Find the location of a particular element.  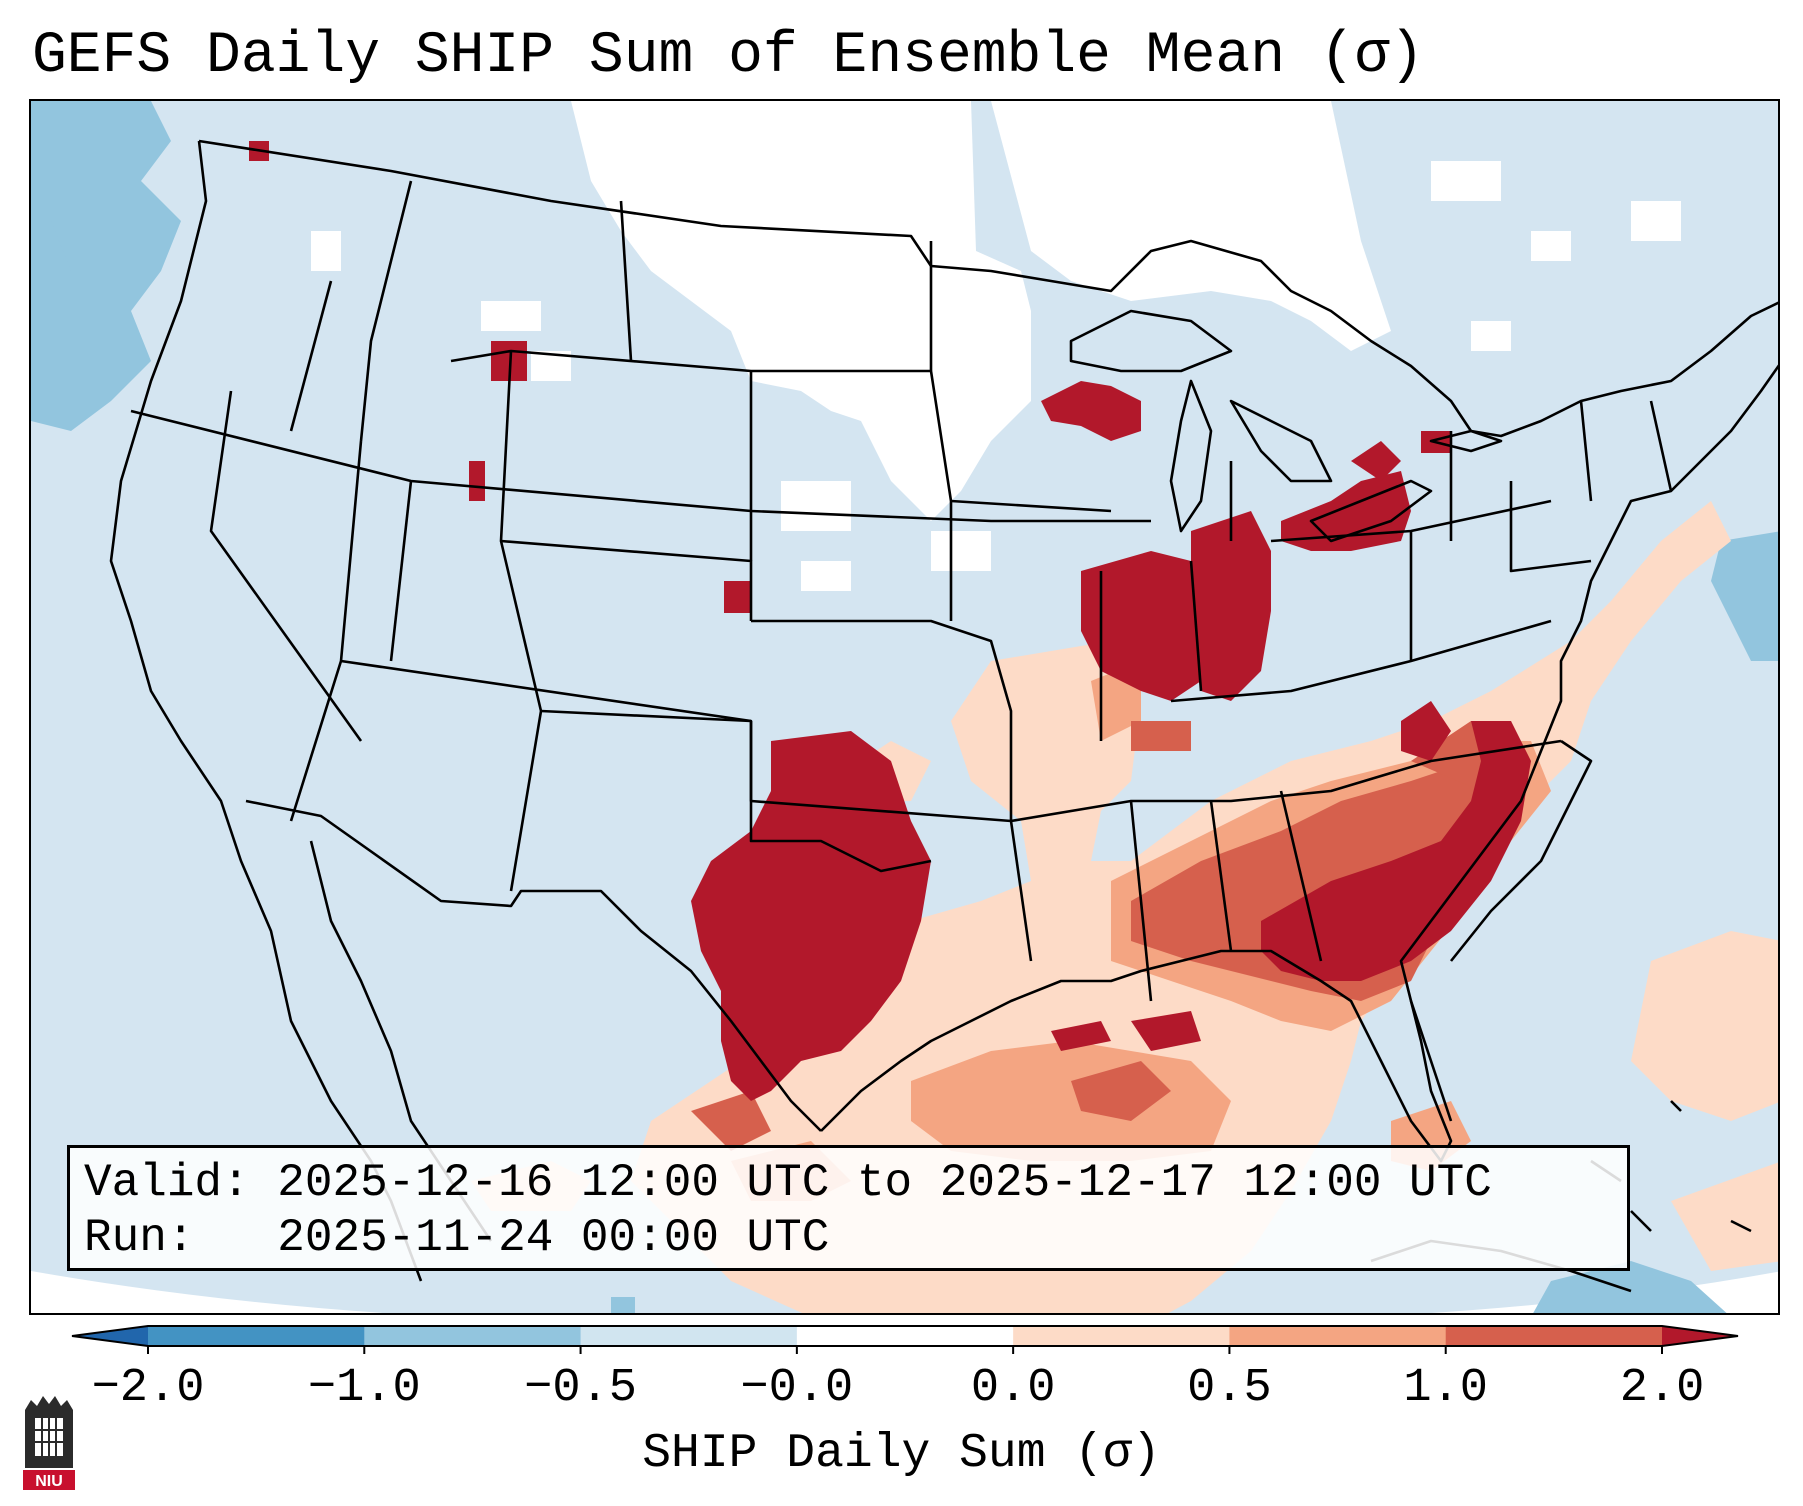

colorbar-tick-label: 2.0 is located at coordinates (1662, 1388).